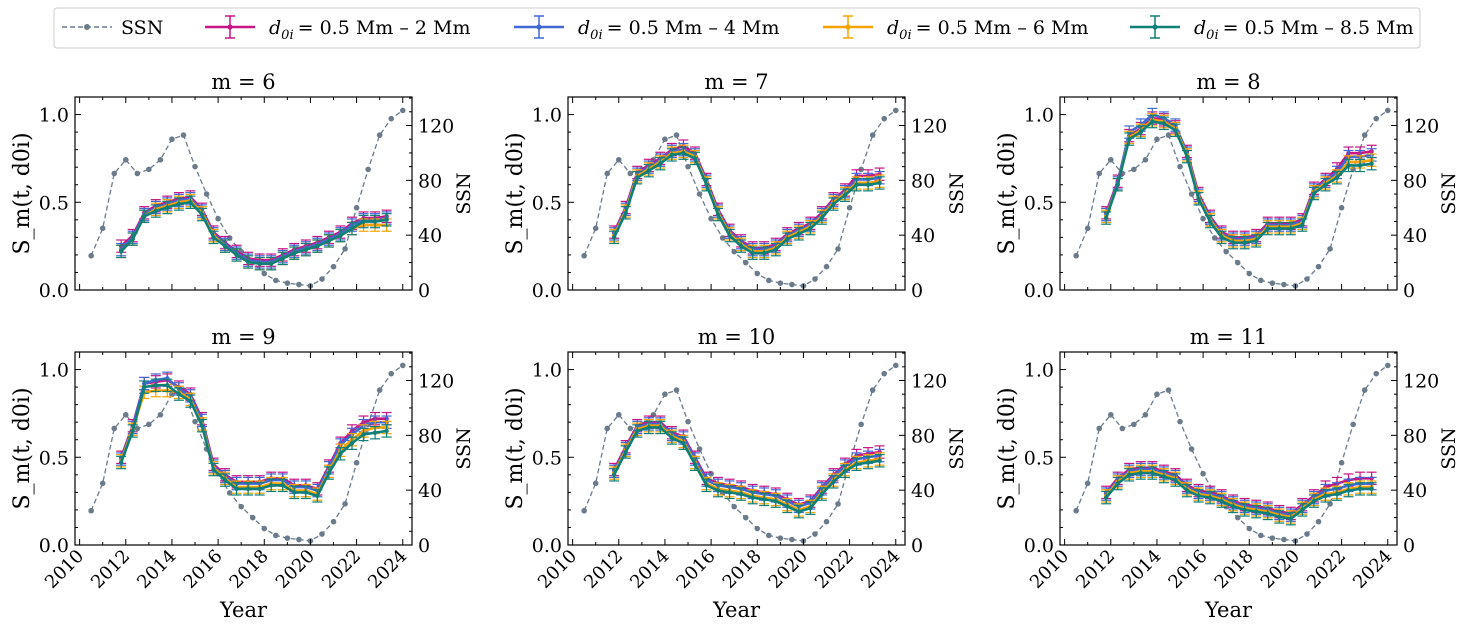 This screenshot has width=1471, height=632. Describe the element at coordinates (112, 28) in the screenshot. I see `legend-item-ssn: SSN` at that location.